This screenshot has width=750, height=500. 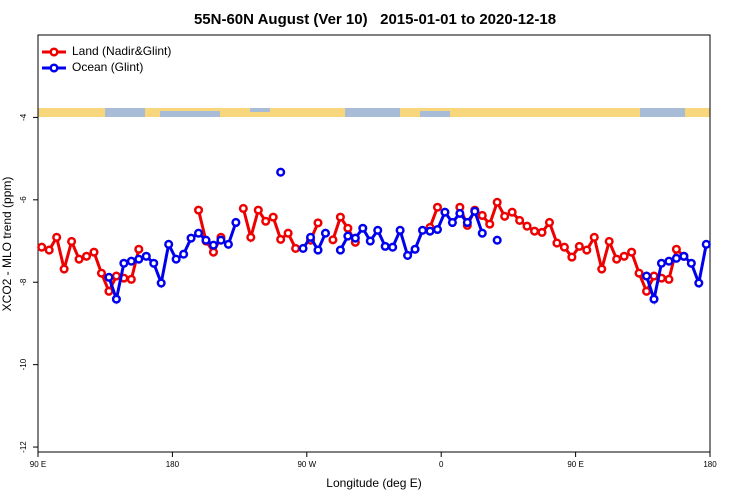 What do you see at coordinates (173, 464) in the screenshot?
I see `x-tick-label: 180` at bounding box center [173, 464].